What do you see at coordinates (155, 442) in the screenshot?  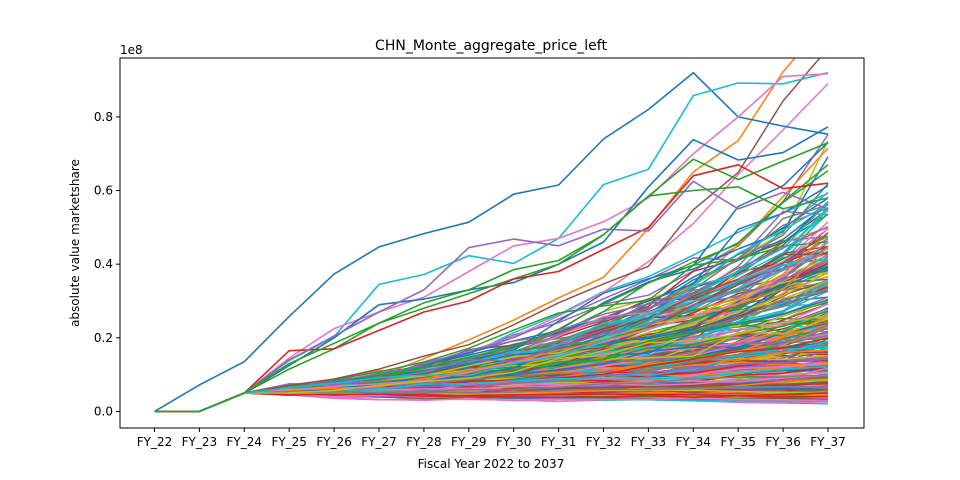 I see `x-tick-label: FY_22` at bounding box center [155, 442].